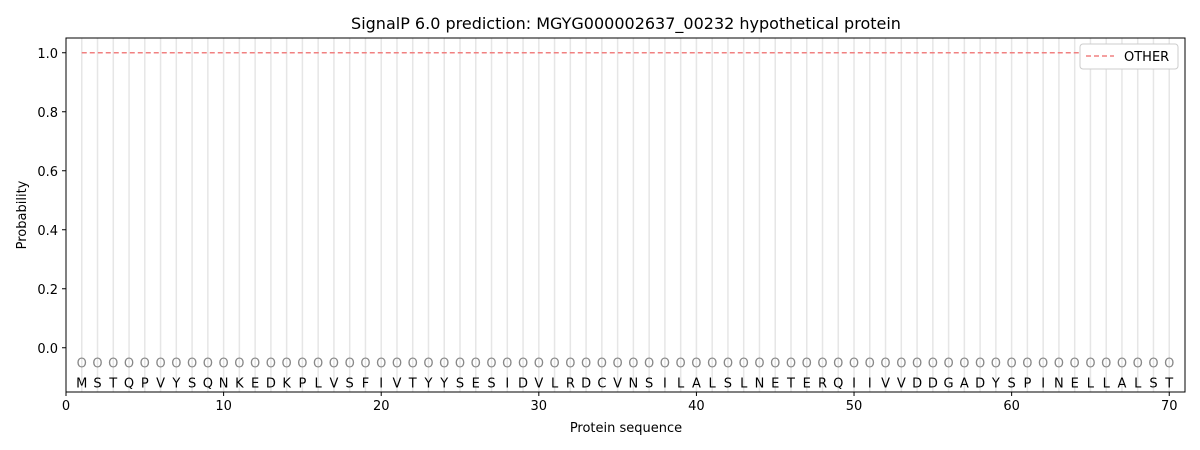  What do you see at coordinates (696, 406) in the screenshot?
I see `x-tick-label: 40` at bounding box center [696, 406].